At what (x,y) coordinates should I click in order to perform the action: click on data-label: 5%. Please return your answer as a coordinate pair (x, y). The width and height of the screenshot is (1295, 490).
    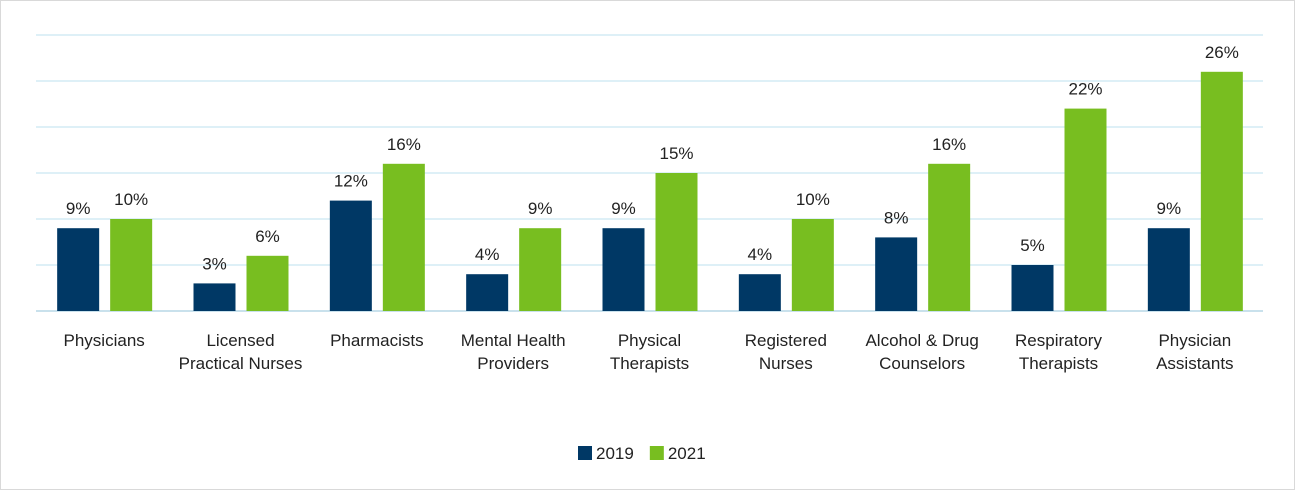
    Looking at the image, I should click on (1032, 245).